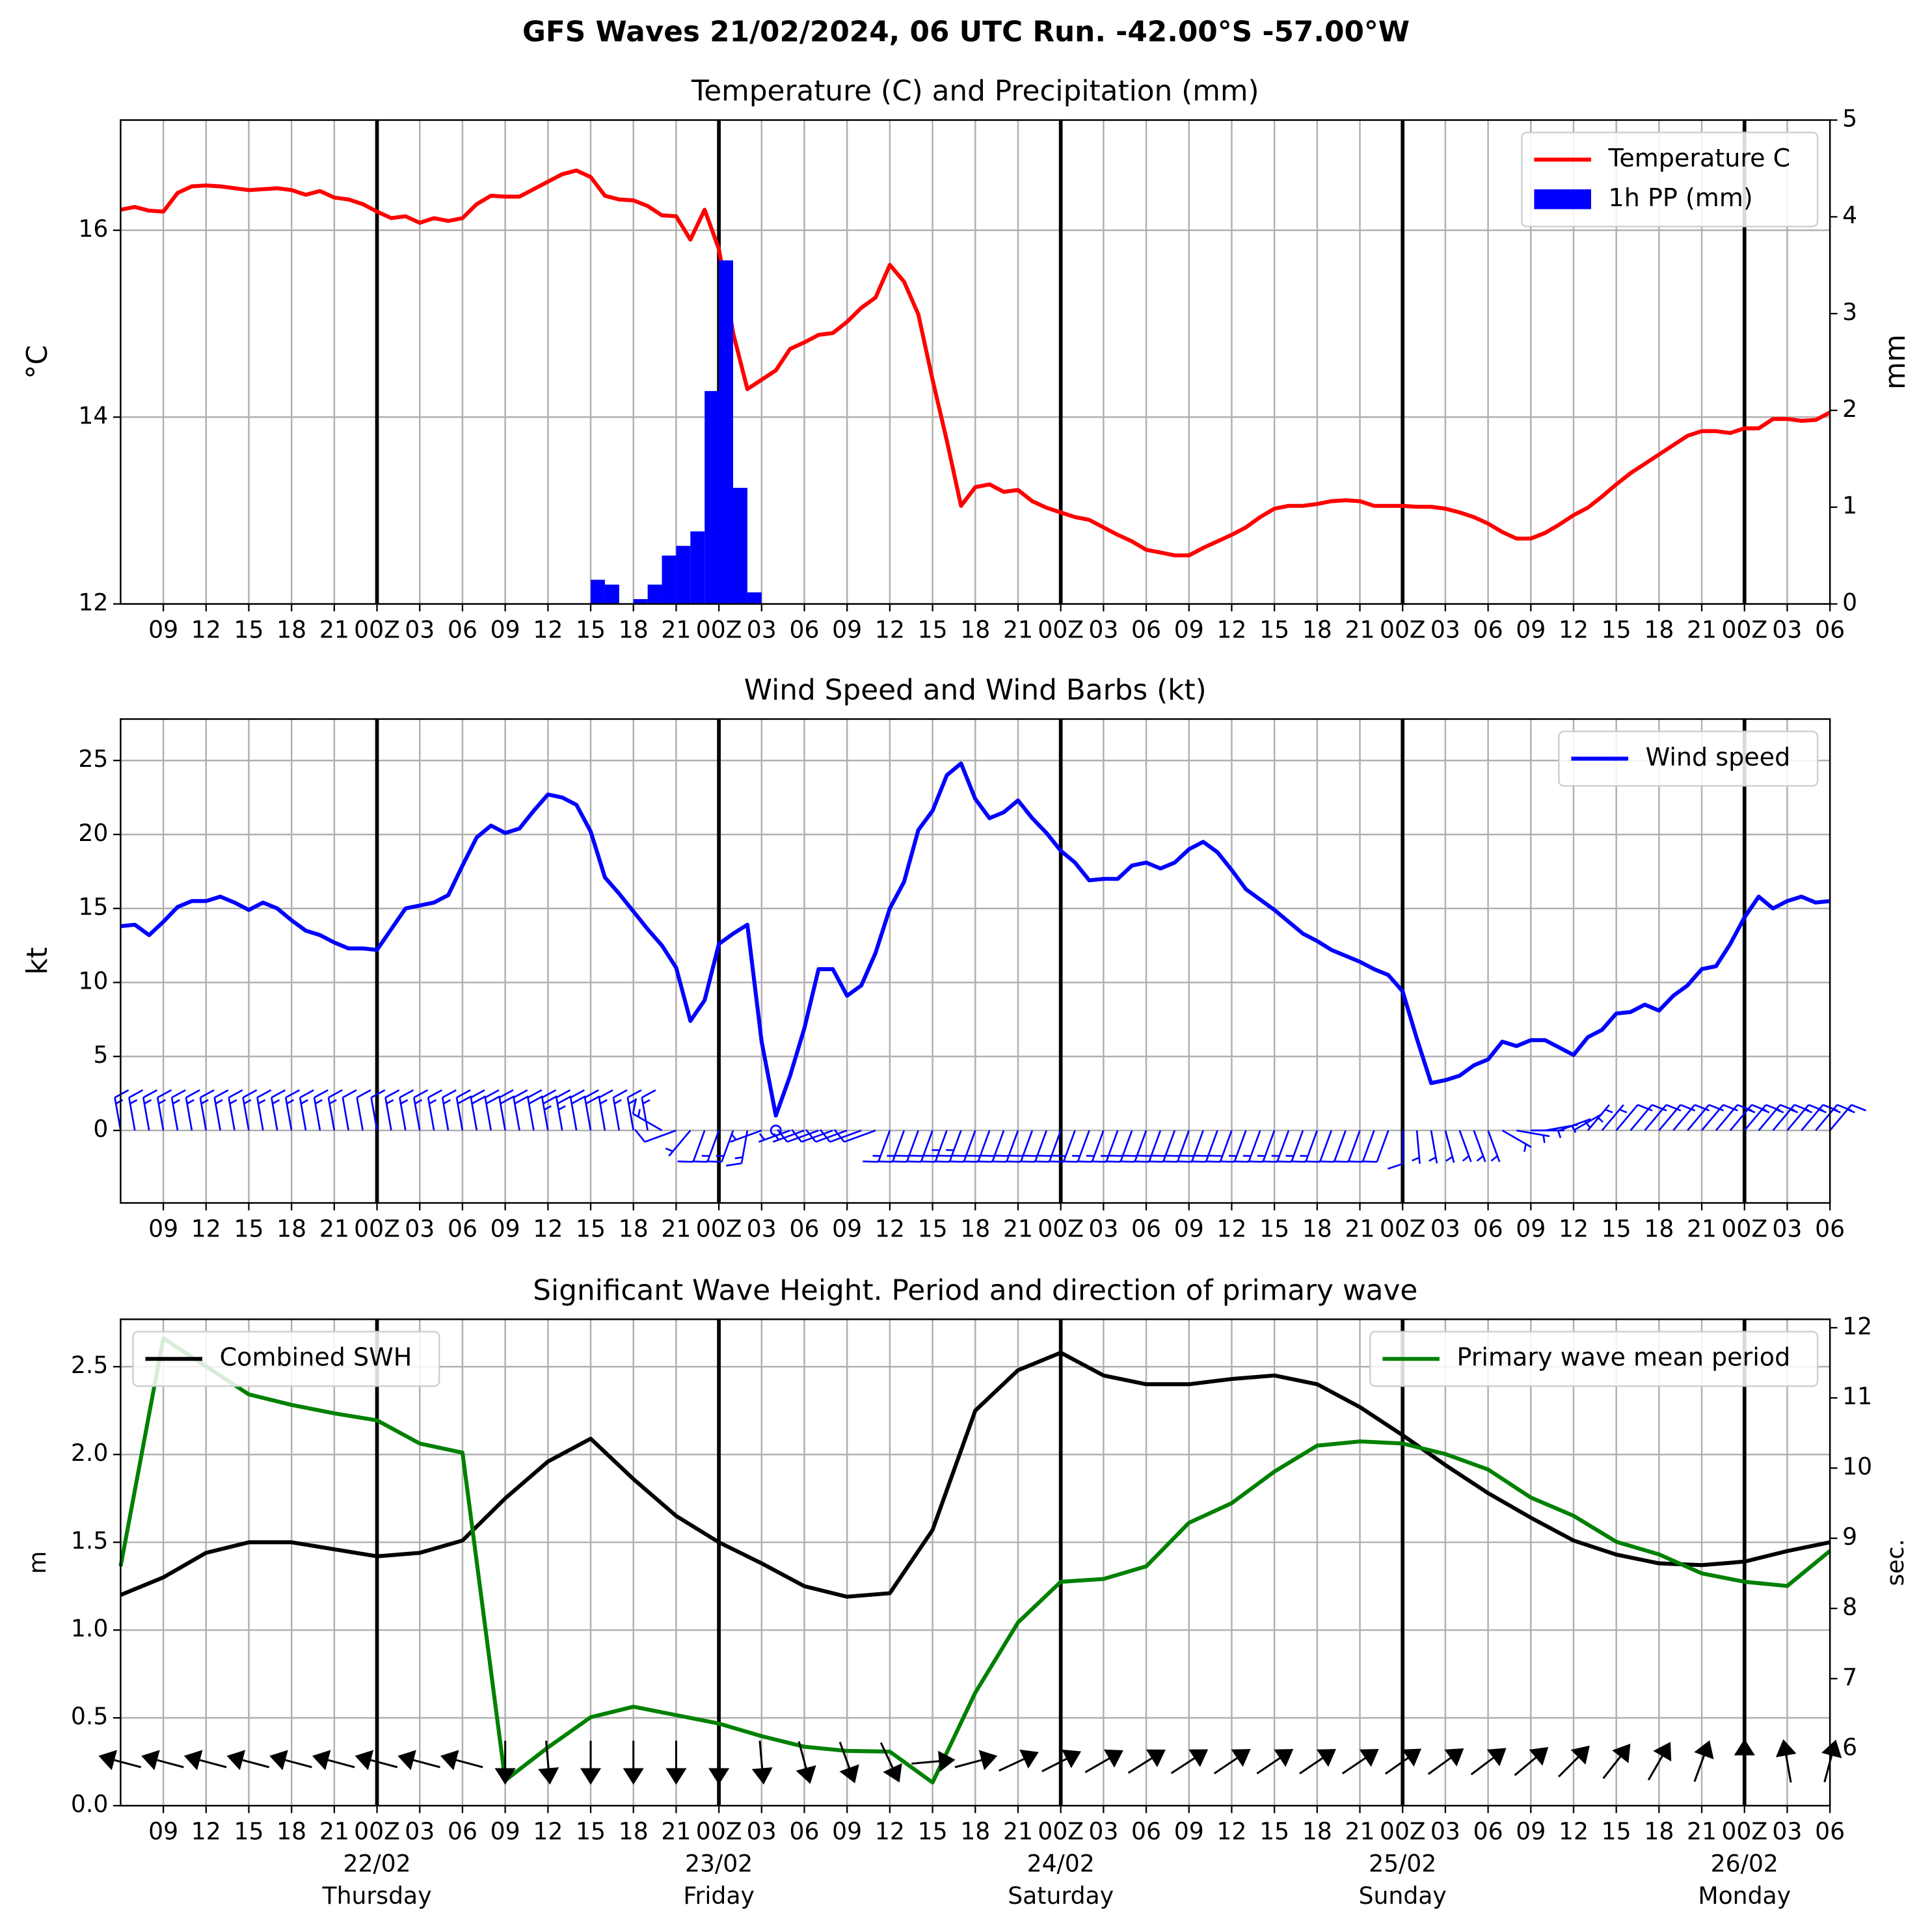  I want to click on legend: Combined SWH, so click(286, 1359).